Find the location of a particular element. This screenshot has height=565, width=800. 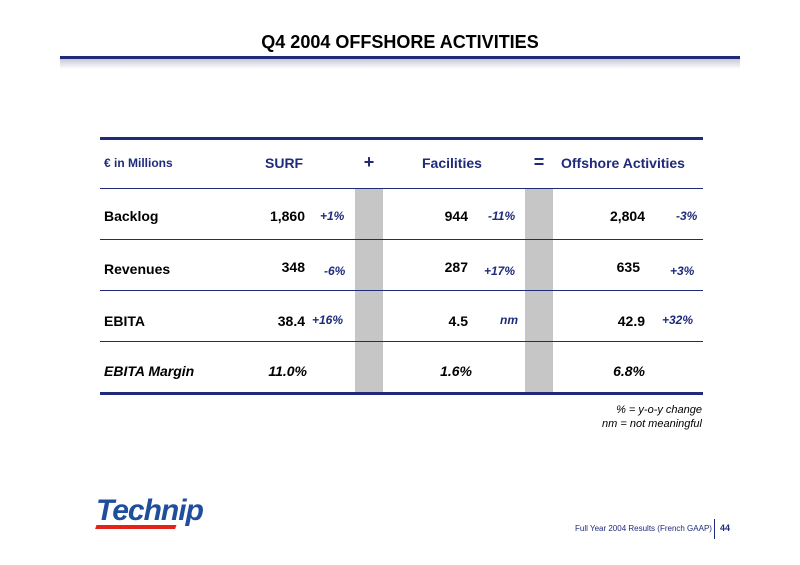

note-yoy-change: % = y-o-y change is located at coordinates (659, 410).